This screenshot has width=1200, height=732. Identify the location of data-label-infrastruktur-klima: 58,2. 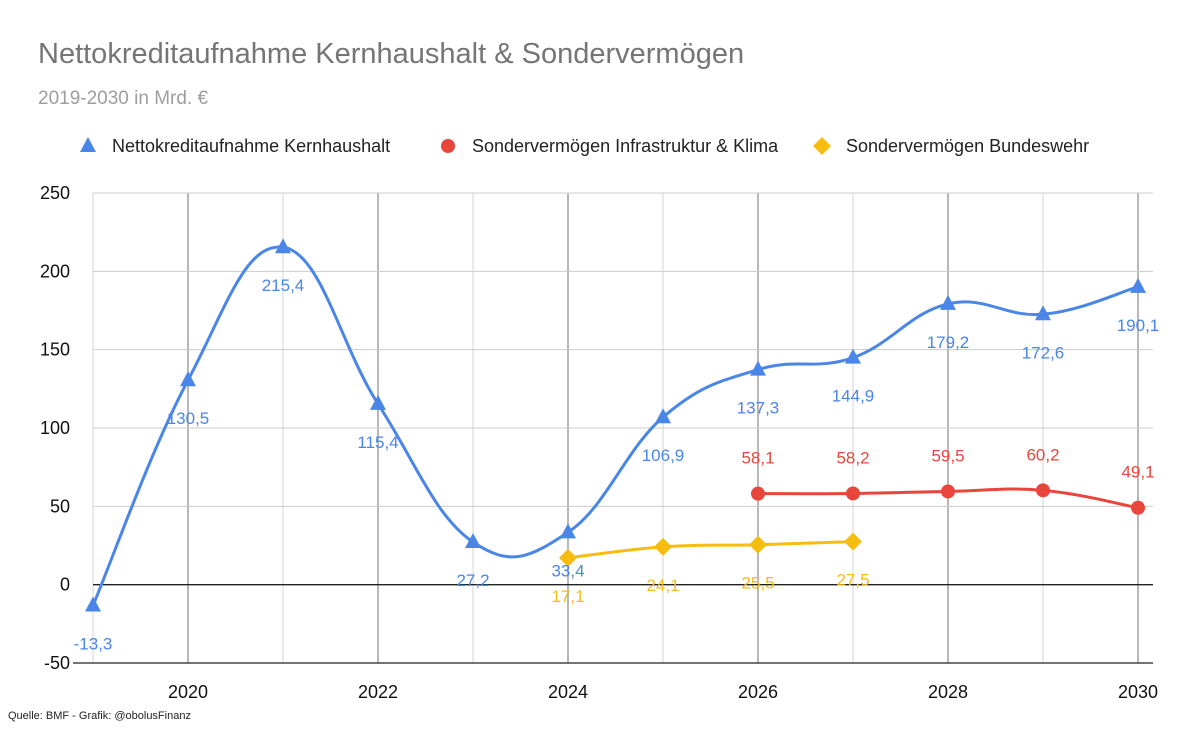
(852, 457).